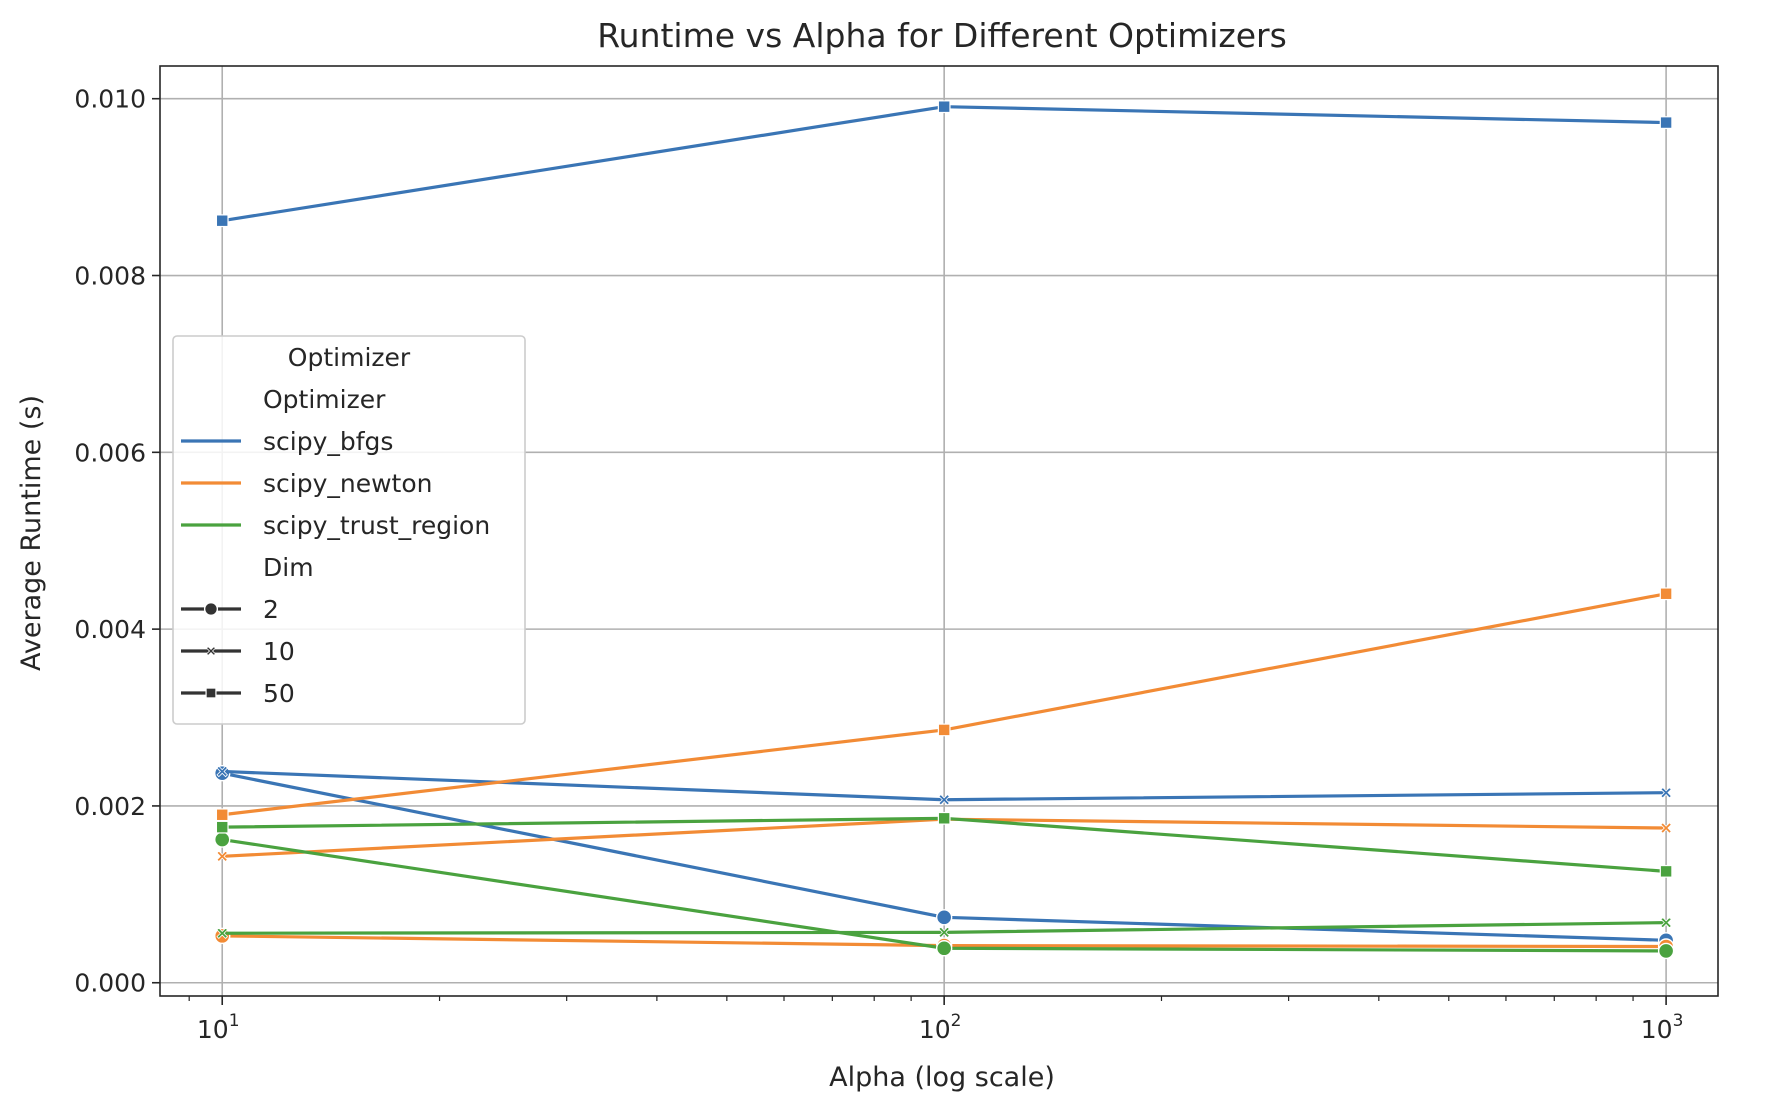 This screenshot has width=1784, height=1098. I want to click on legend-label: 2, so click(271, 609).